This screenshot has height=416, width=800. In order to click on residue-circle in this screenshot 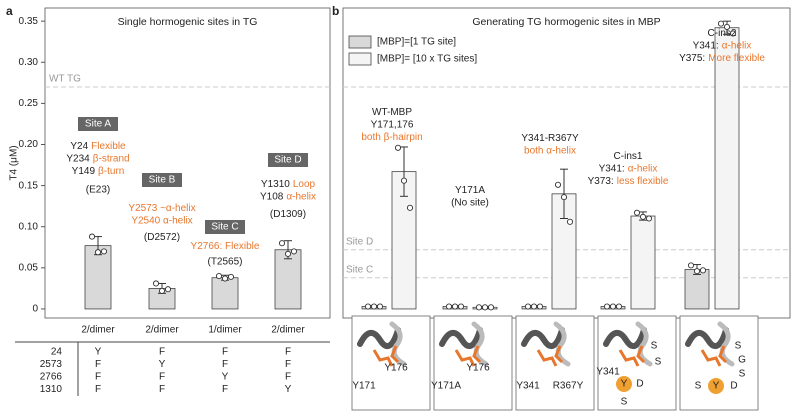, I will do `click(716, 386)`.